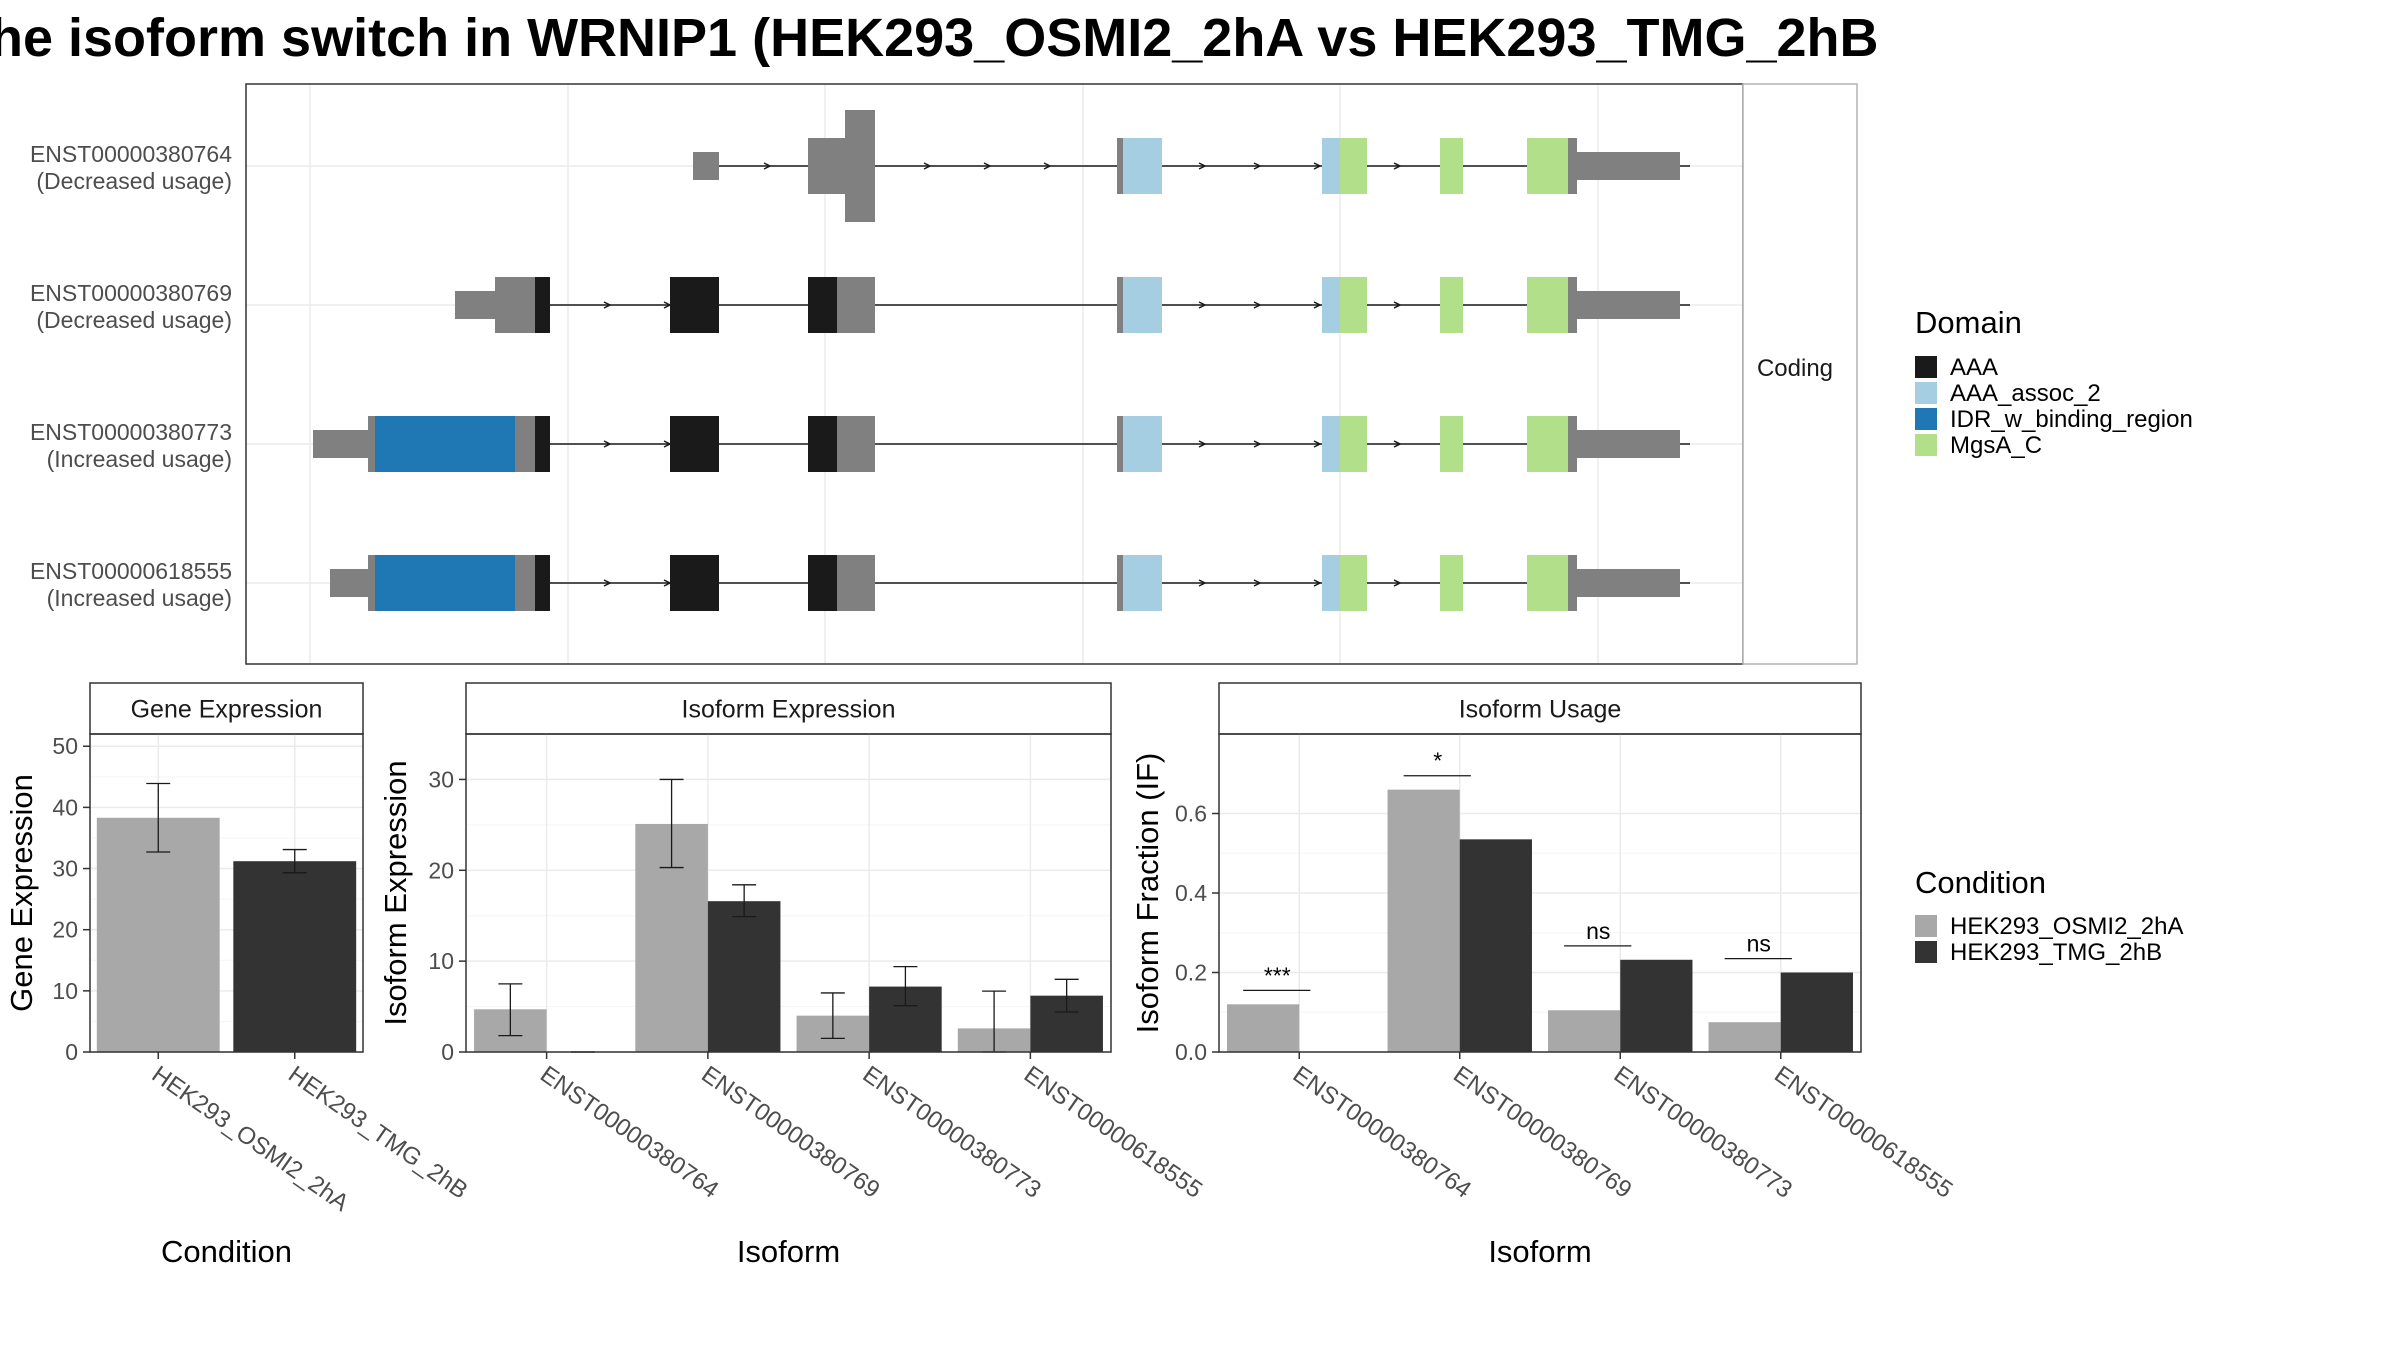  Describe the element at coordinates (952, 1132) in the screenshot. I see `x-tick-label: ENST00000380773` at that location.